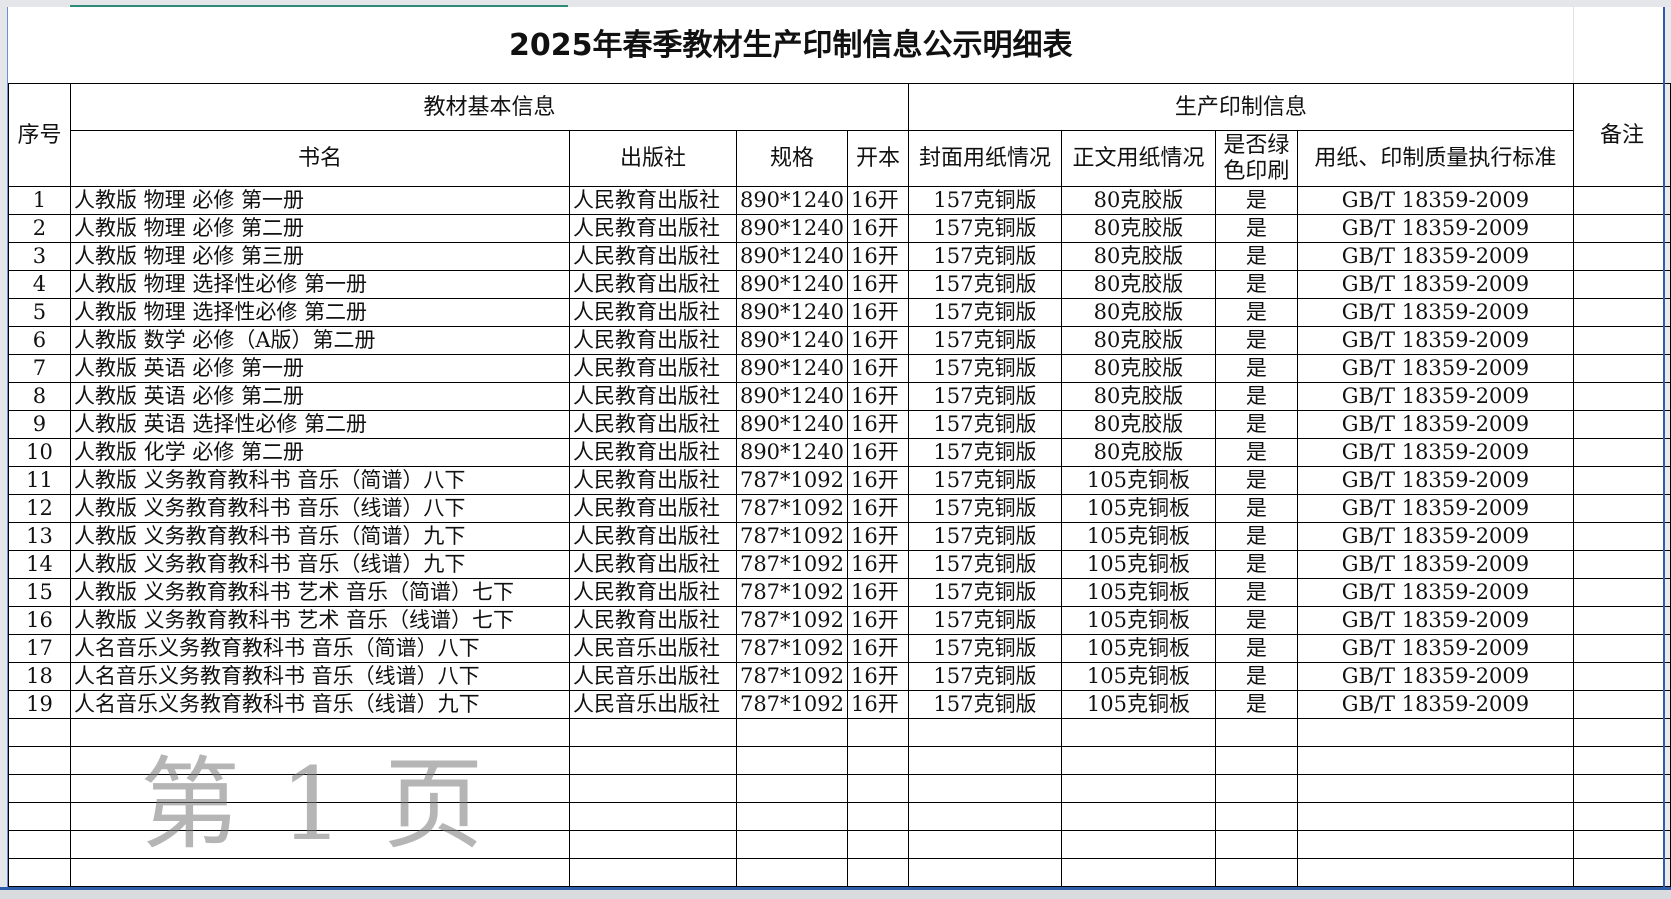  Describe the element at coordinates (319, 480) in the screenshot. I see `cell-book: 人教版 义务教育教科书 音乐（简谱）八下` at that location.